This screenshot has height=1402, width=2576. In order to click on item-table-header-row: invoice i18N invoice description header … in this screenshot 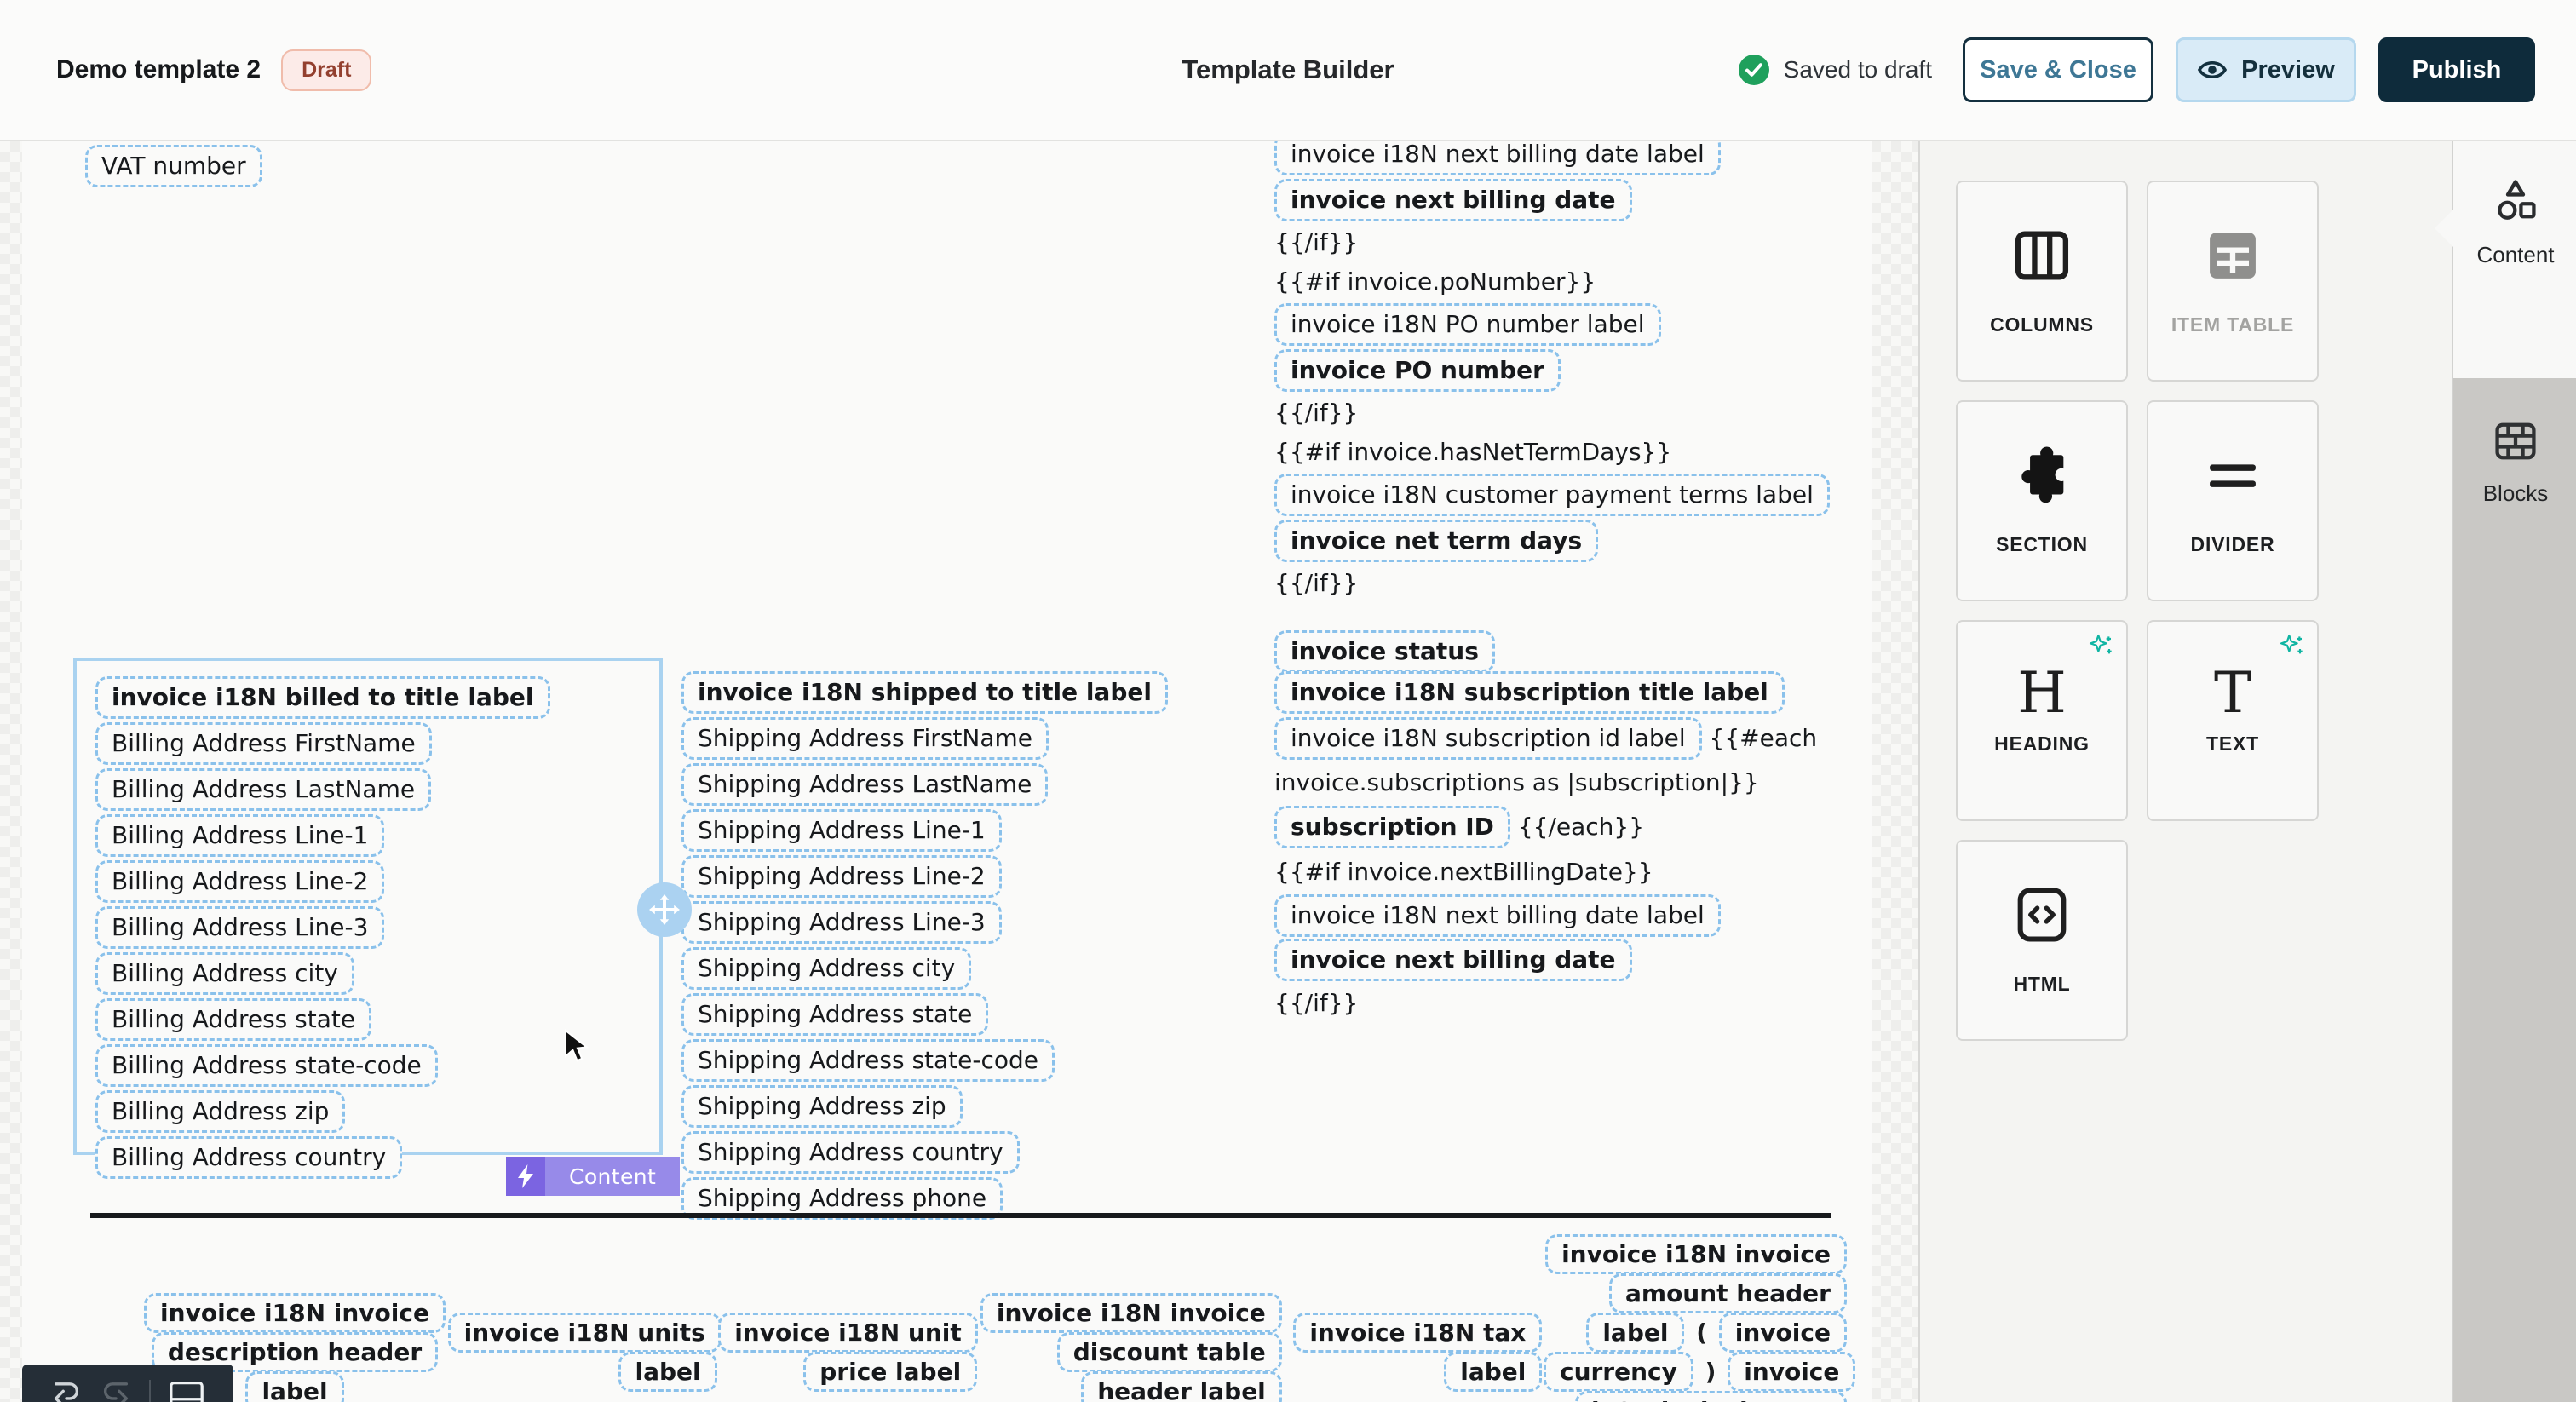, I will do `click(999, 1283)`.